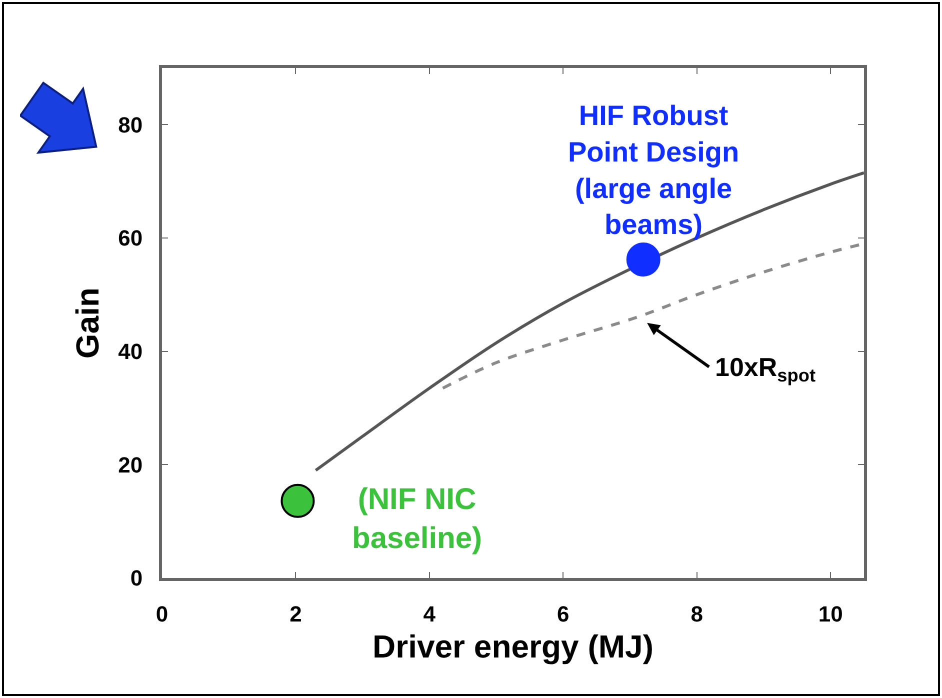  I want to click on annotation: (NIF NIC baseline), so click(417, 519).